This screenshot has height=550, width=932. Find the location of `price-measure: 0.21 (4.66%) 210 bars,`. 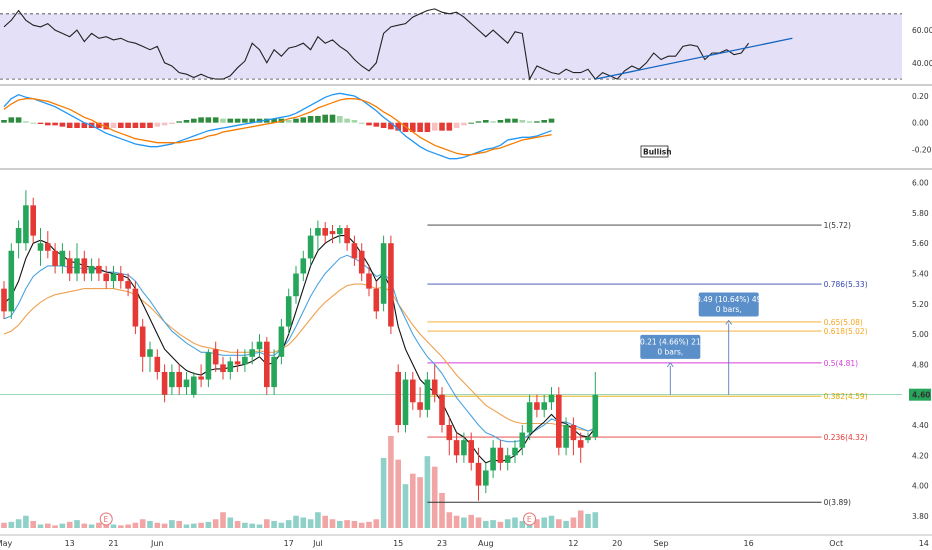

price-measure: 0.21 (4.66%) 210 bars, is located at coordinates (670, 364).